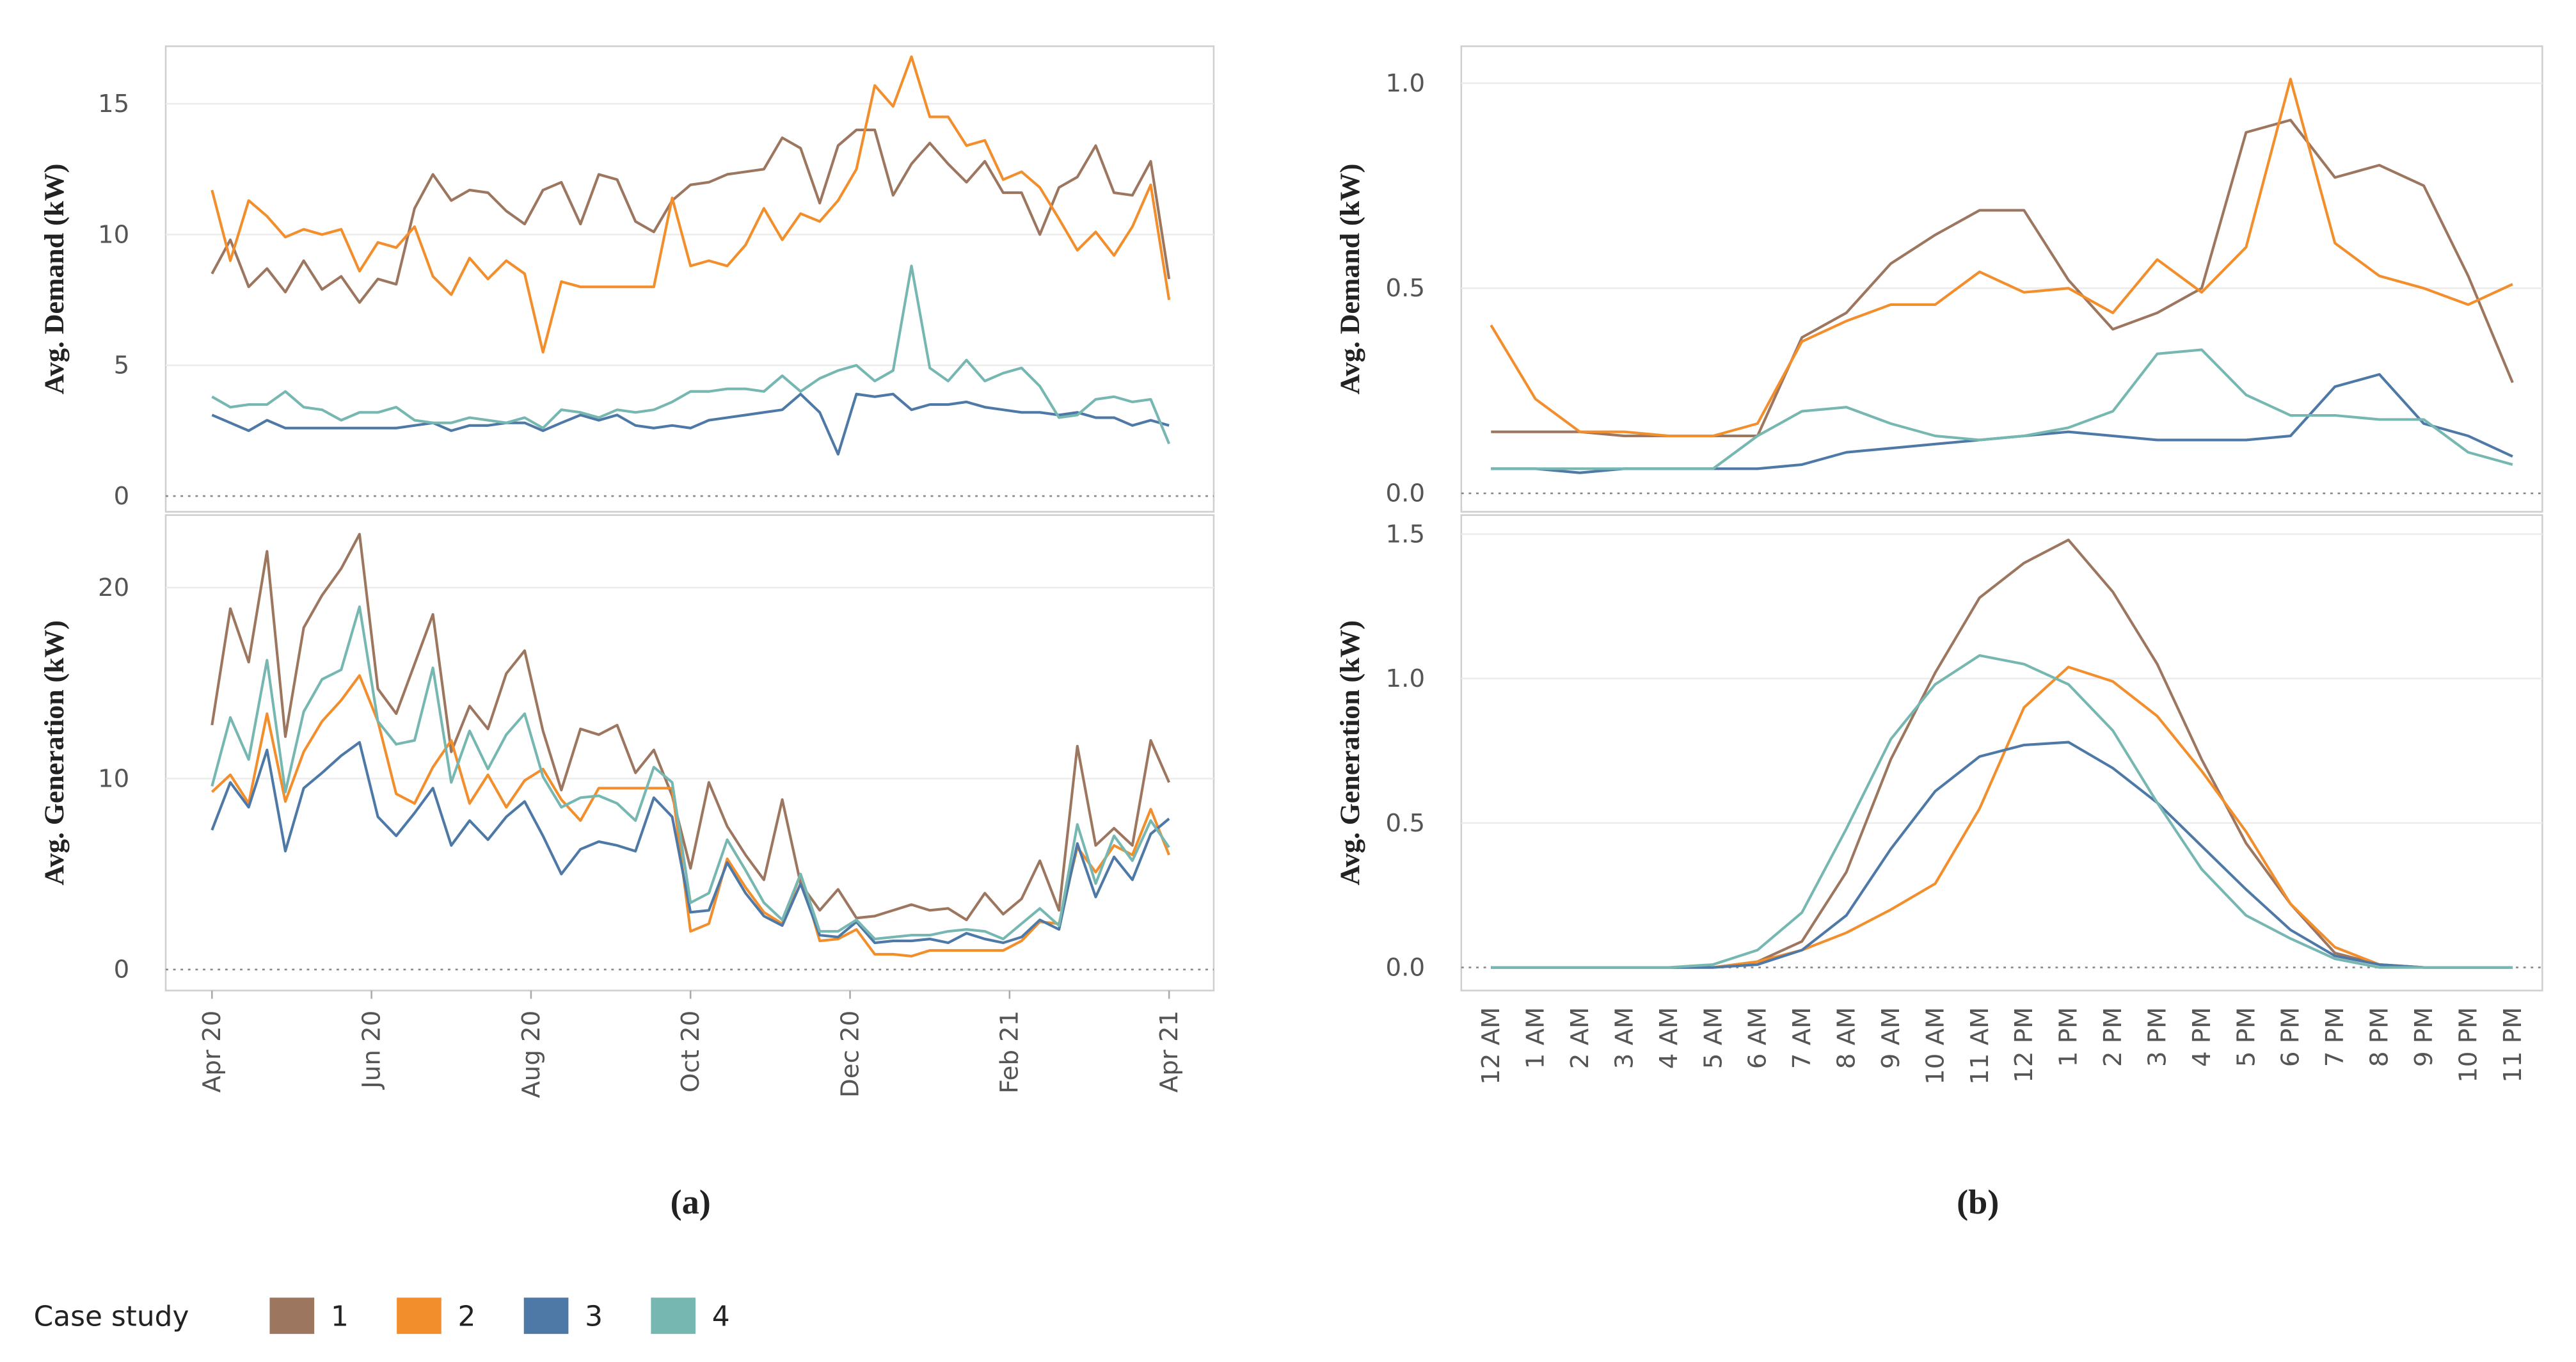  Describe the element at coordinates (372, 1050) in the screenshot. I see `x-tick-label: Jun 20` at that location.